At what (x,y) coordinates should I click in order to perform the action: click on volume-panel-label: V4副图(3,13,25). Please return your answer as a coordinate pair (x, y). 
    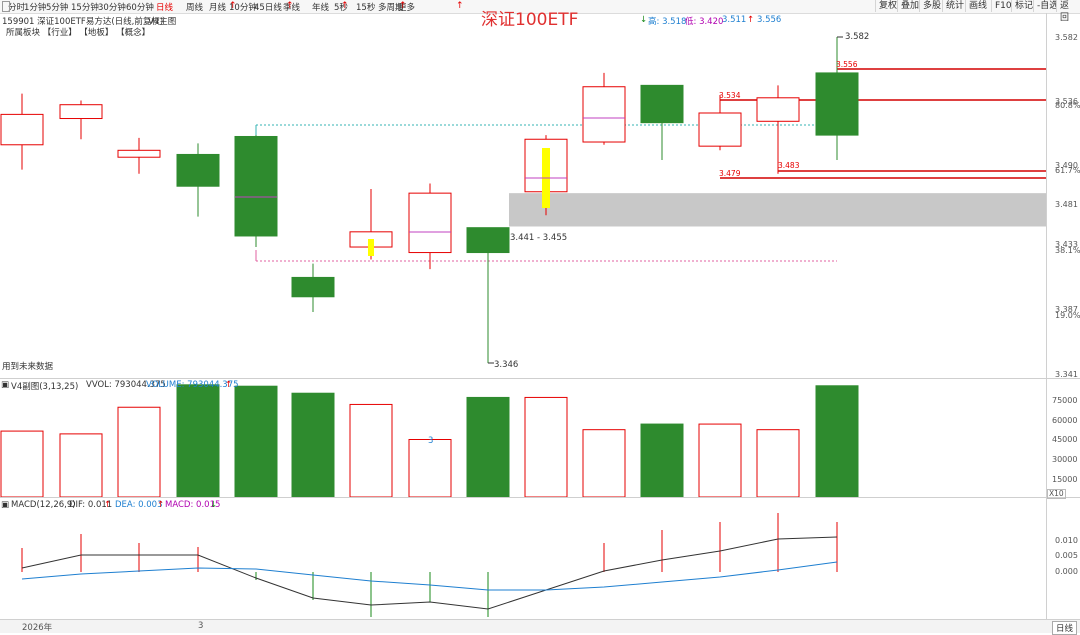
    Looking at the image, I should click on (45, 387).